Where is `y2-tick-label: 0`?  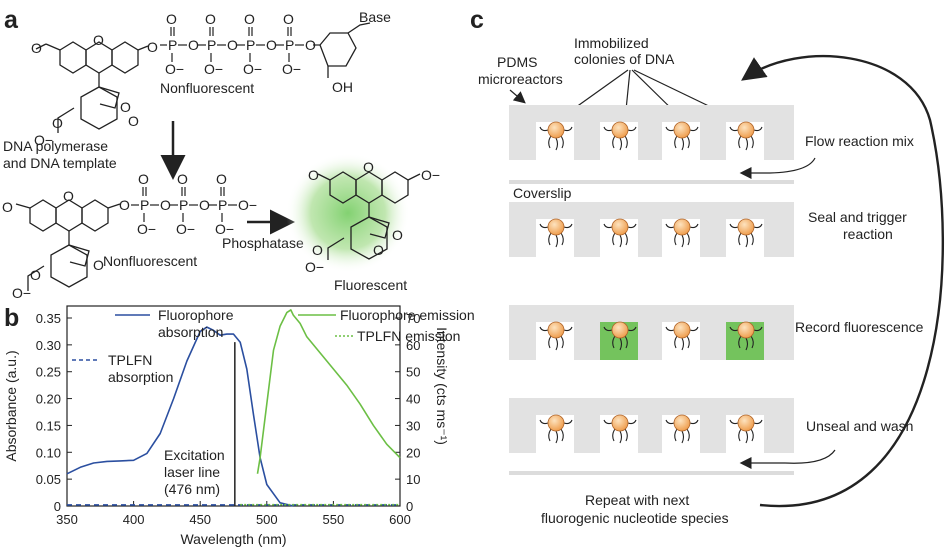 y2-tick-label: 0 is located at coordinates (409, 506).